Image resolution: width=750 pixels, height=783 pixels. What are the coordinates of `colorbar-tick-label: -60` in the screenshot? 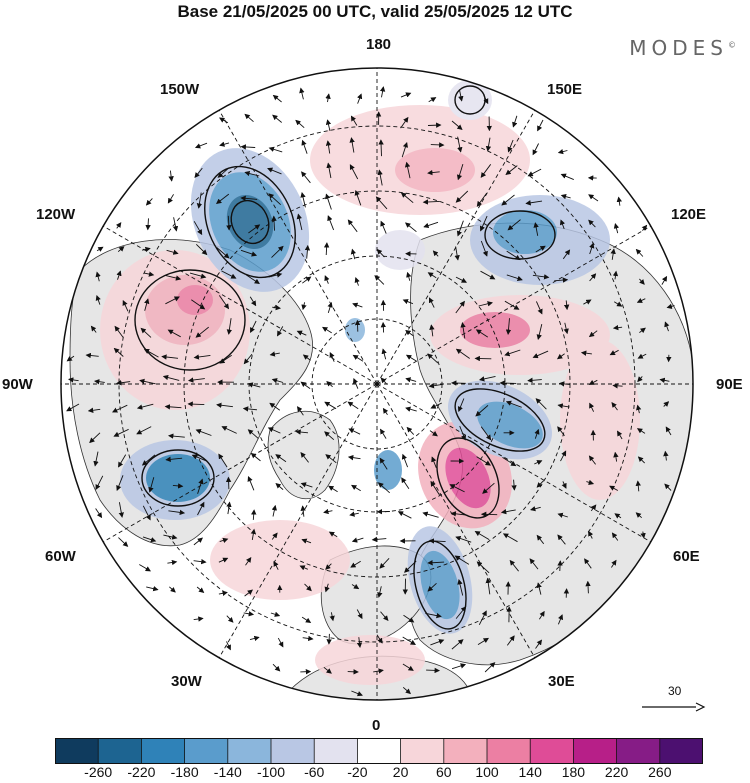 It's located at (314, 772).